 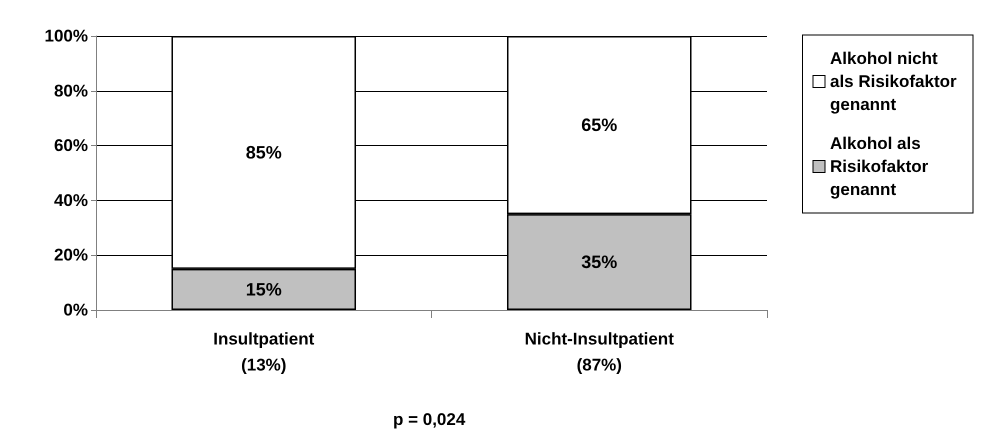 What do you see at coordinates (599, 352) in the screenshot?
I see `x-tick-label: Nicht-Insultpatient (87%)` at bounding box center [599, 352].